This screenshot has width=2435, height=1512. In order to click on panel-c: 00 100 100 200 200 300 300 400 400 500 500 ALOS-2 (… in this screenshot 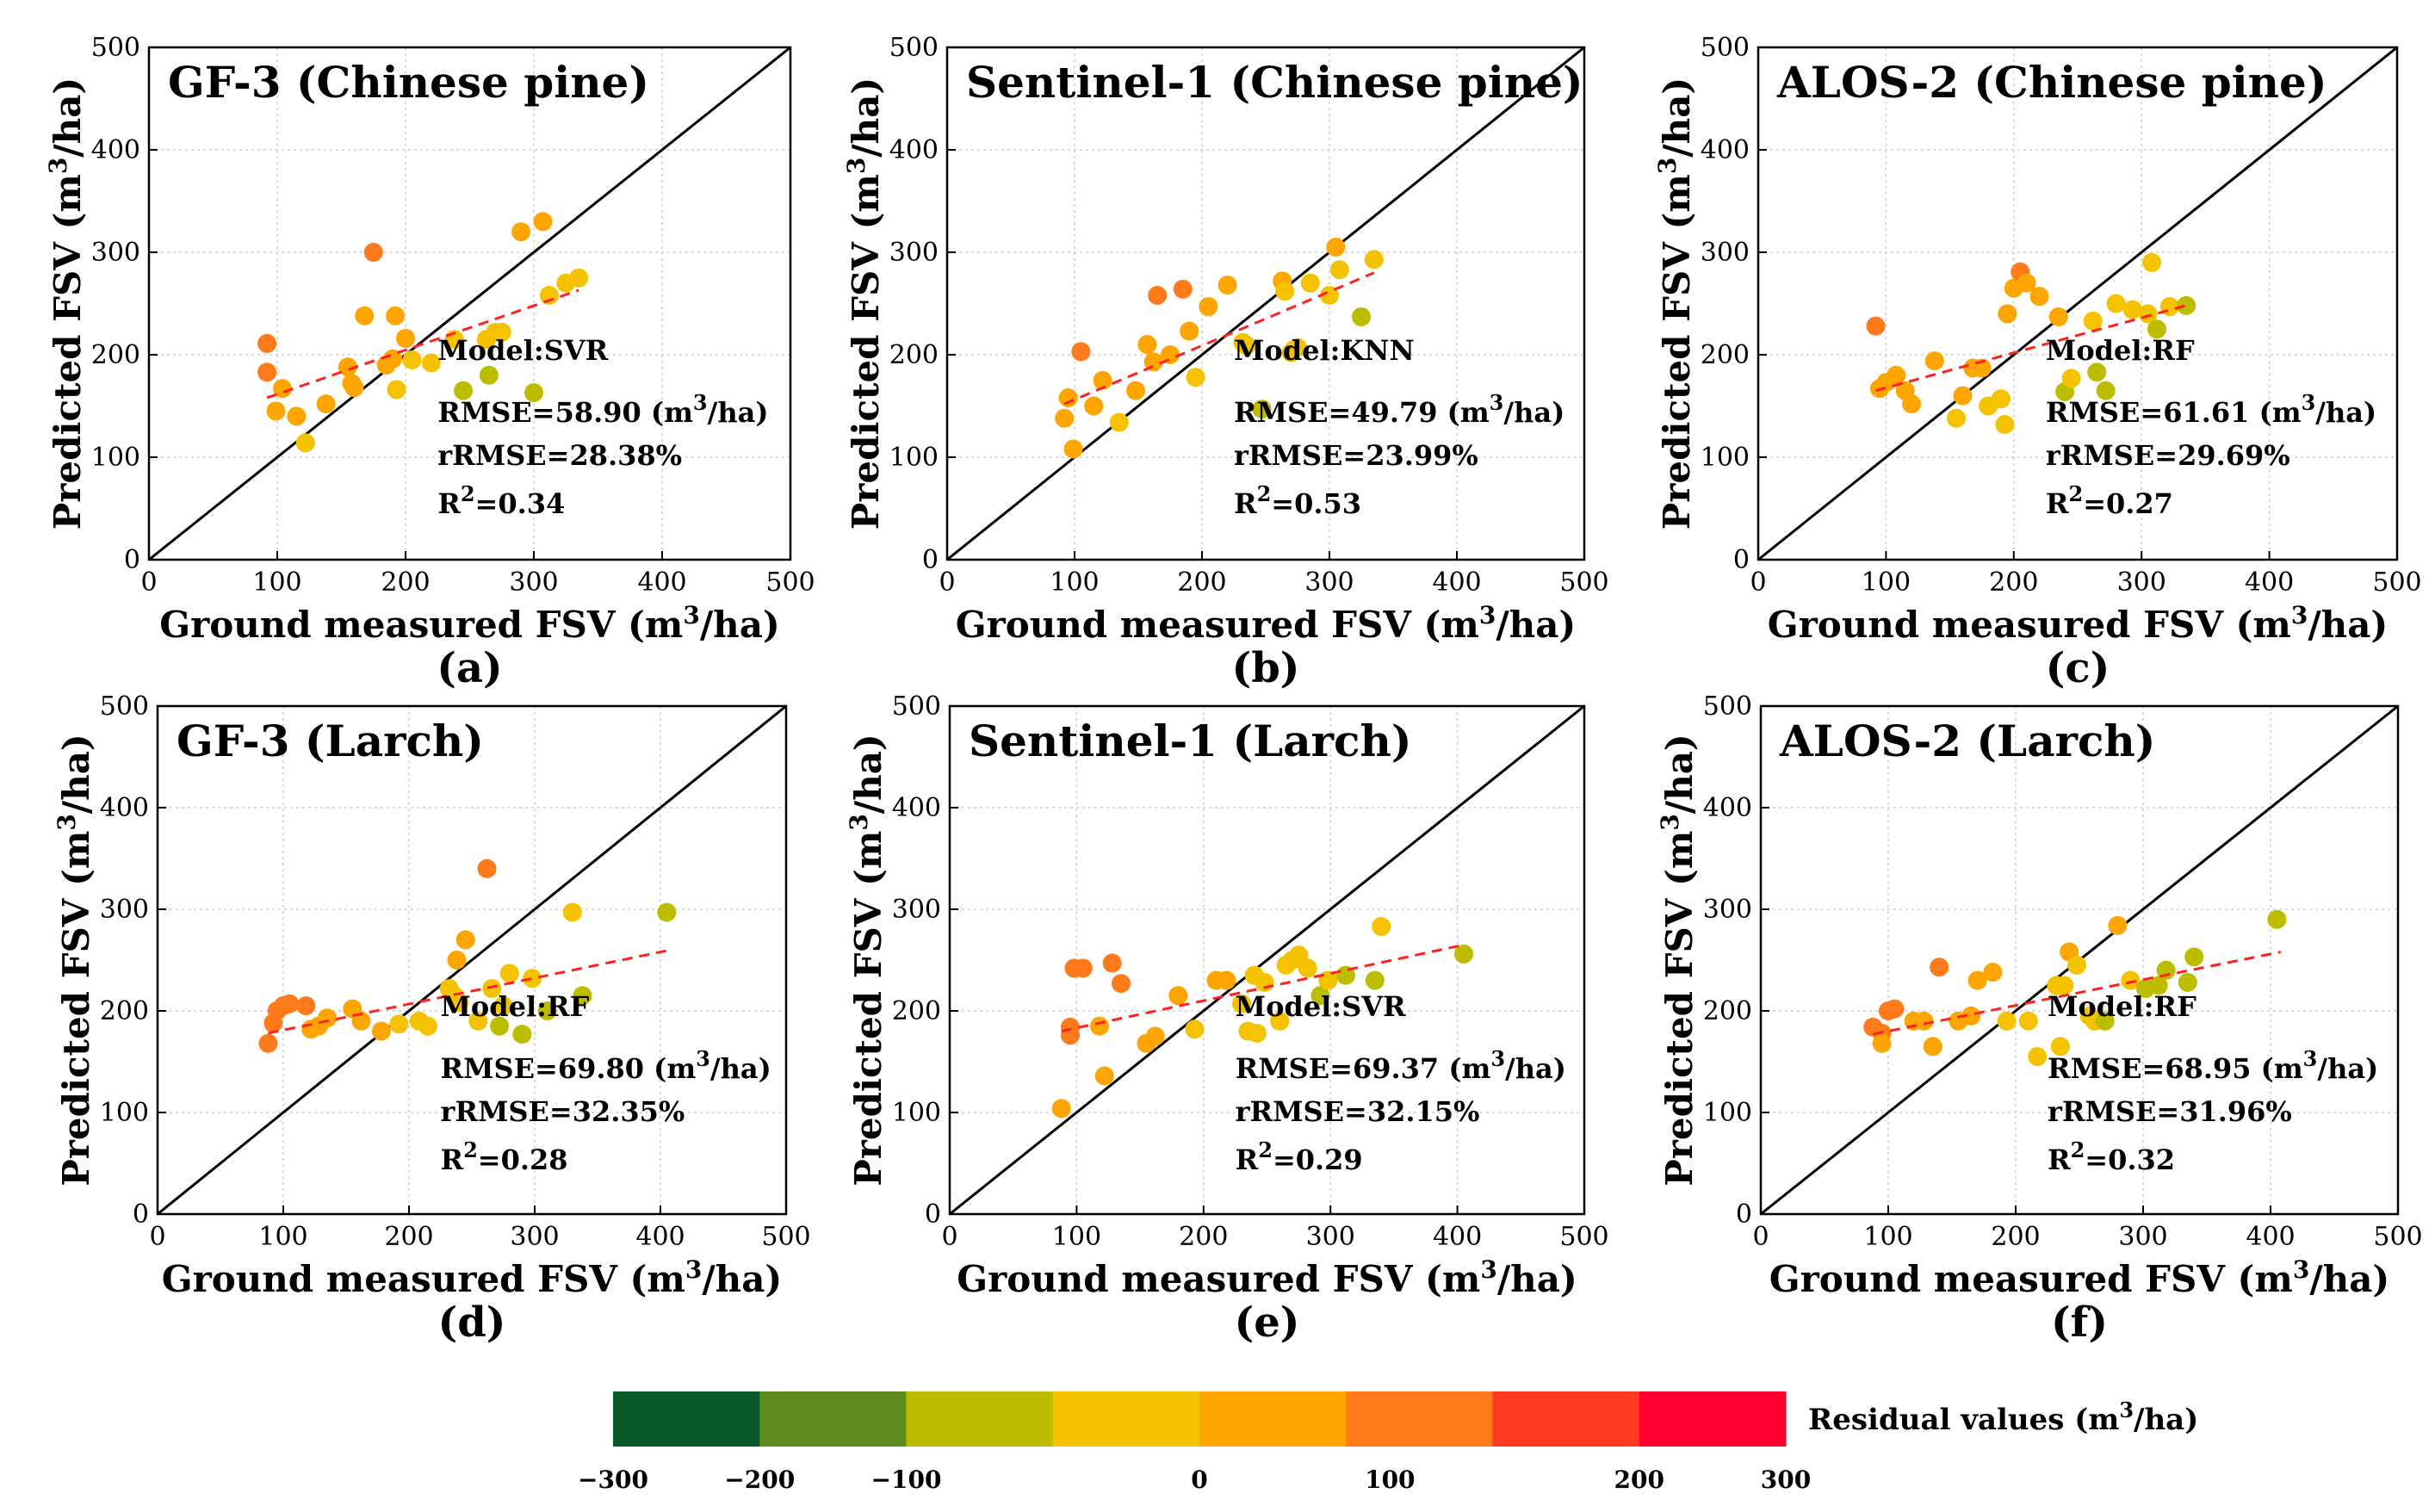, I will do `click(2037, 362)`.